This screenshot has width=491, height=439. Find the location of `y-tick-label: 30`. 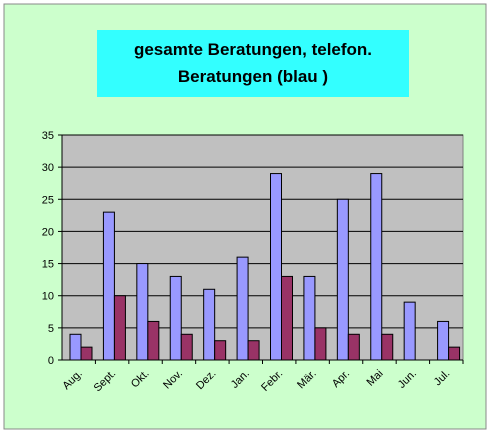

y-tick-label: 30 is located at coordinates (48, 168).